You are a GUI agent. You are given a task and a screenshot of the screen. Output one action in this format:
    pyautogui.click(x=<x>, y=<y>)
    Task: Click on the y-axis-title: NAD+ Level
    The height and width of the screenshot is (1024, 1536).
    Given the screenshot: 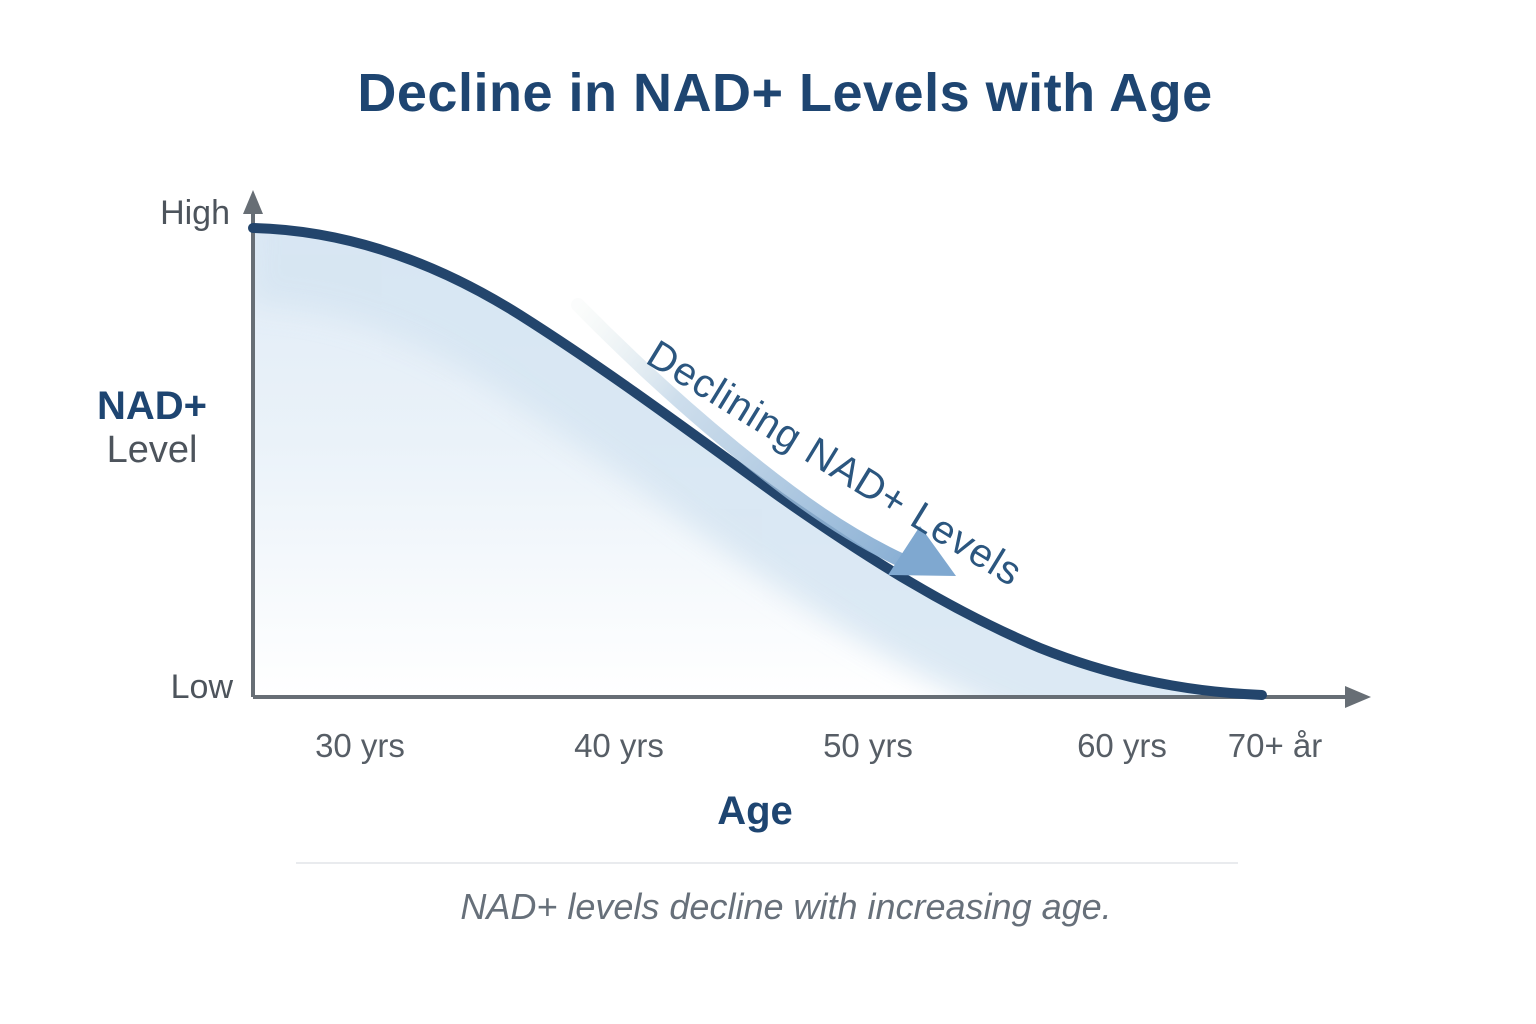 What is the action you would take?
    pyautogui.click(x=152, y=428)
    